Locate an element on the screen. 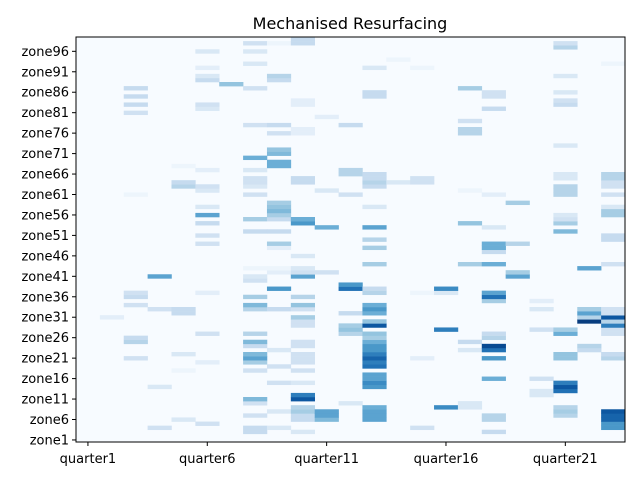  y-tick-label: zone66 is located at coordinates (45, 175).